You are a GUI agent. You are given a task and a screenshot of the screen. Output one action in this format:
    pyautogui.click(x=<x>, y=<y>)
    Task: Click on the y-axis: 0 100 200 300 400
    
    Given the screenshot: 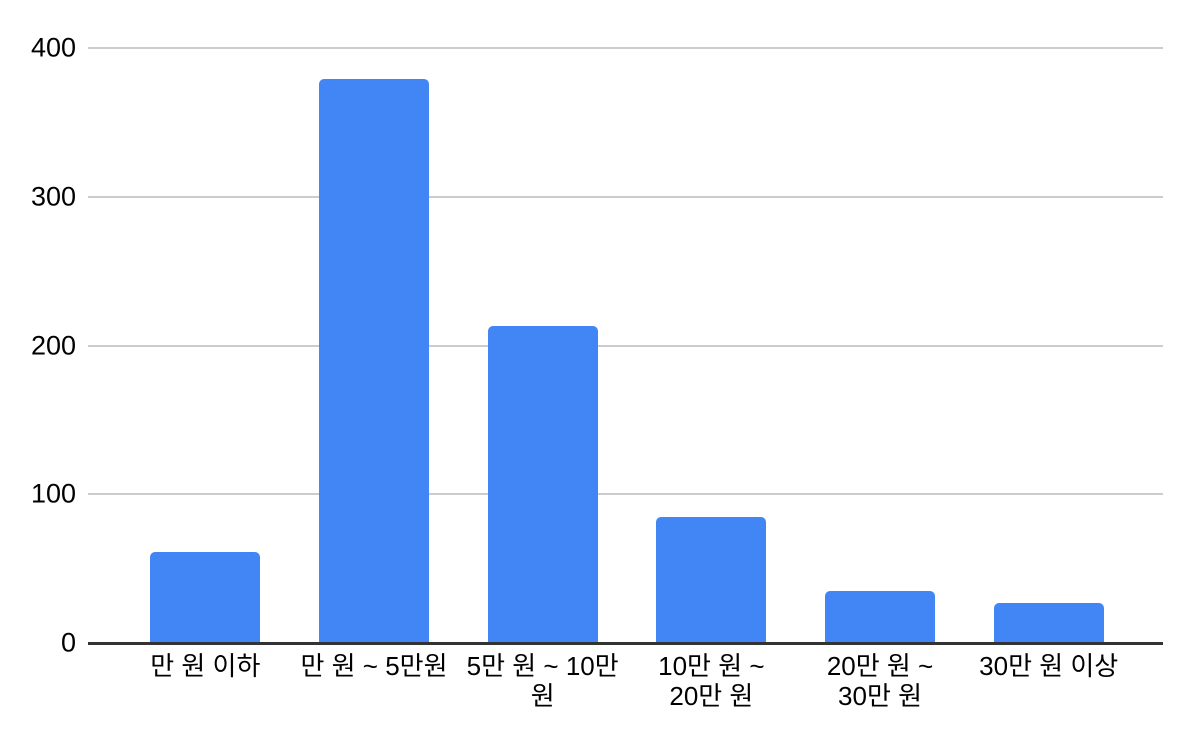 What is the action you would take?
    pyautogui.click(x=38, y=345)
    